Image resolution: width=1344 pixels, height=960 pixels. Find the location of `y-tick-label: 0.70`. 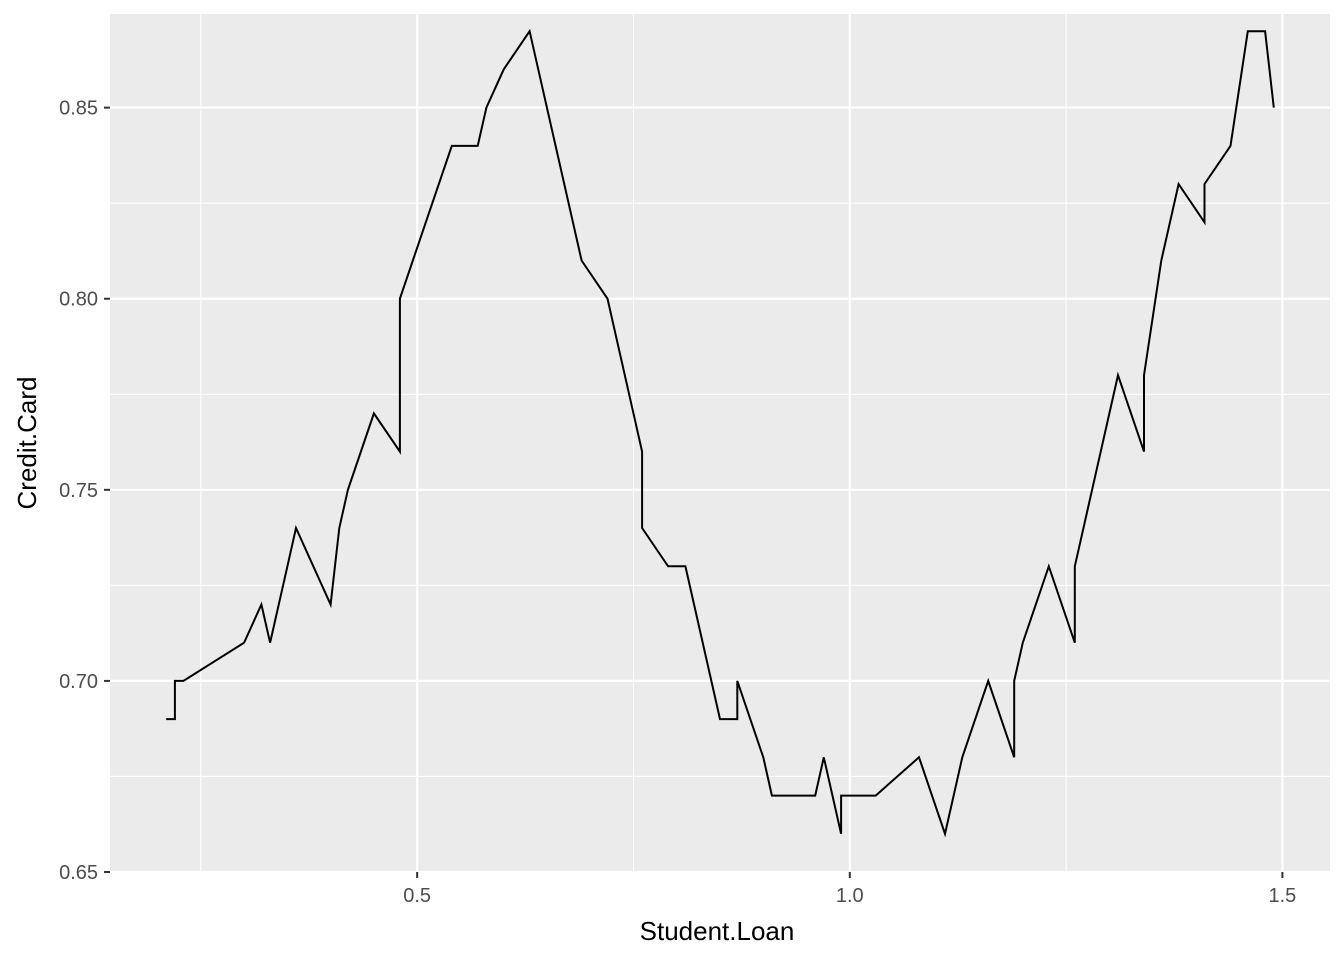

y-tick-label: 0.70 is located at coordinates (78, 682).